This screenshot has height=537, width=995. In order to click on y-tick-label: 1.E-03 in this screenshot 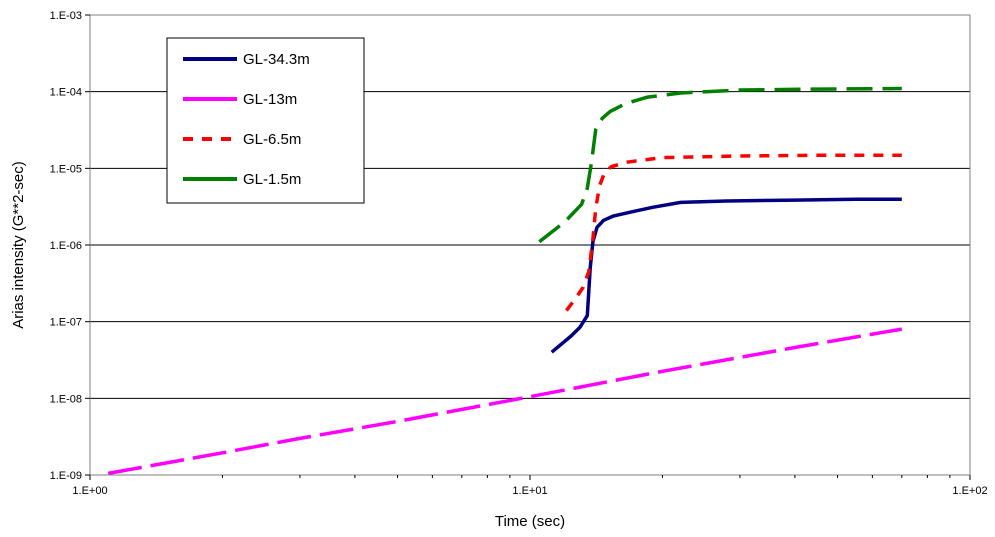, I will do `click(66, 16)`.